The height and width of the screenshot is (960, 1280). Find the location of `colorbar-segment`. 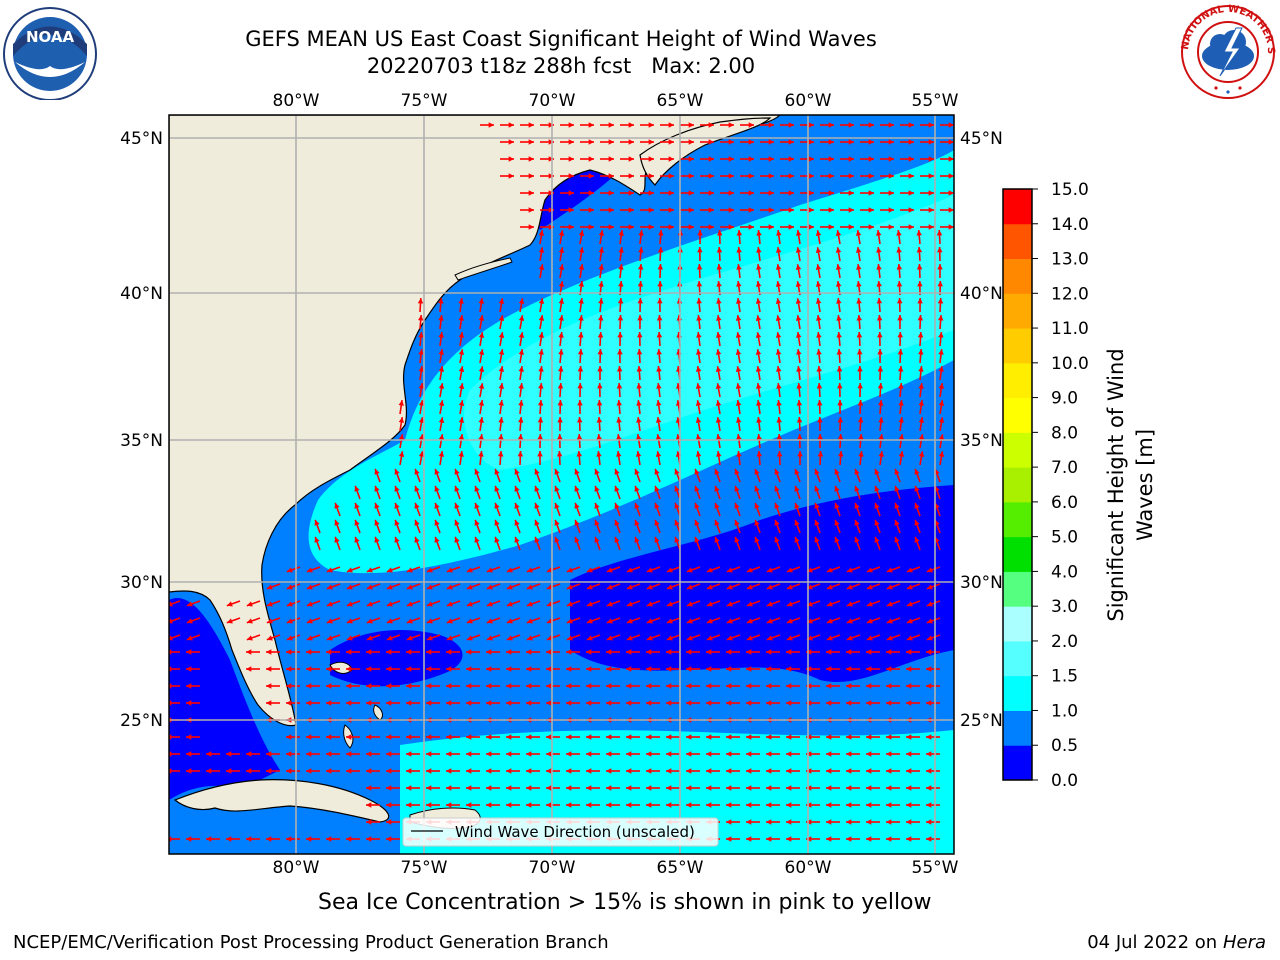

colorbar-segment is located at coordinates (1017, 380).